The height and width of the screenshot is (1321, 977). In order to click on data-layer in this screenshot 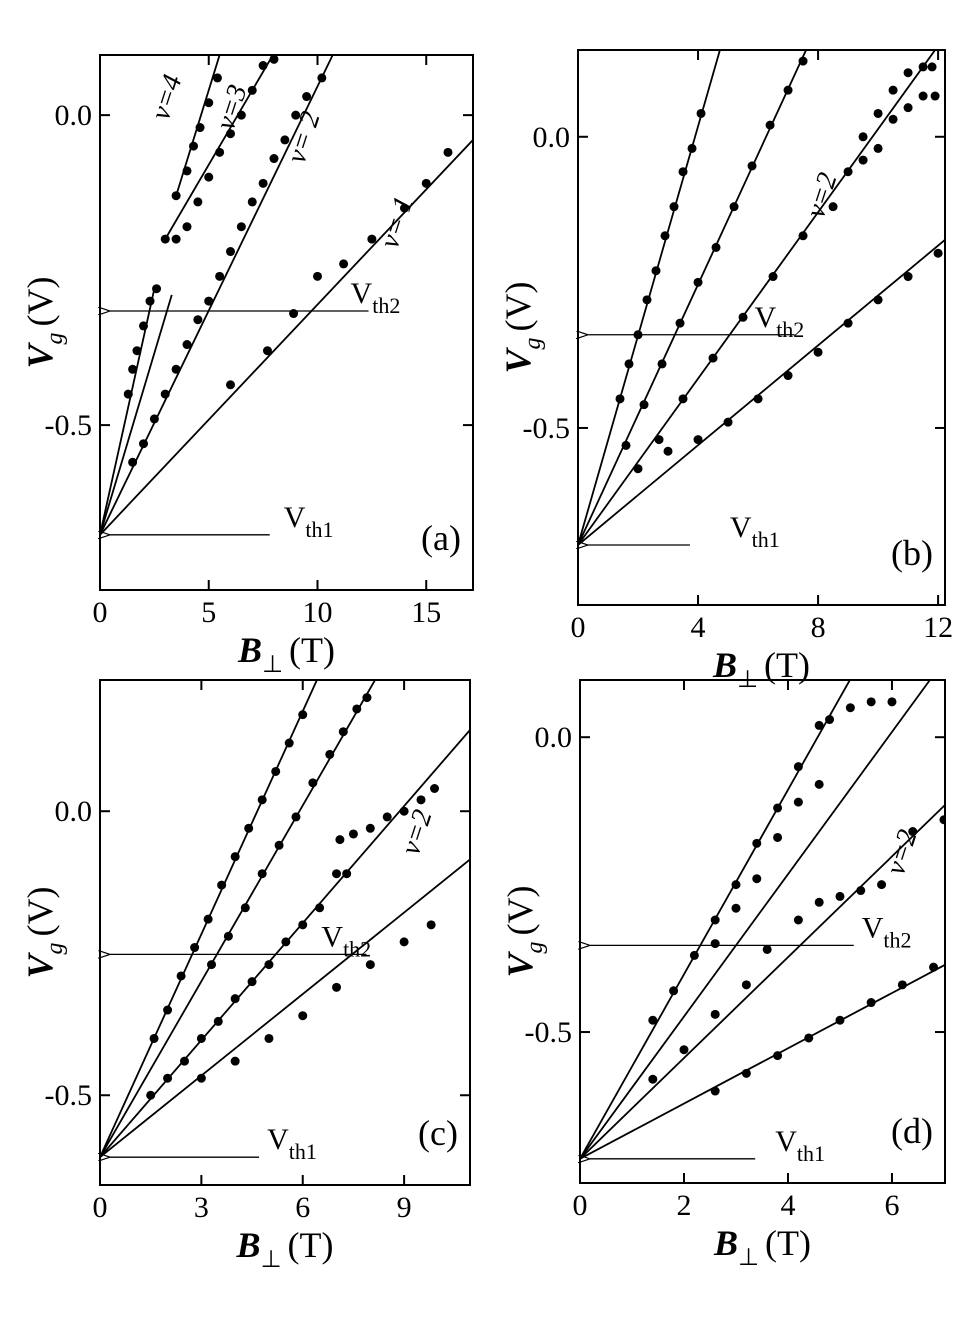, I will do `click(762, 920)`.